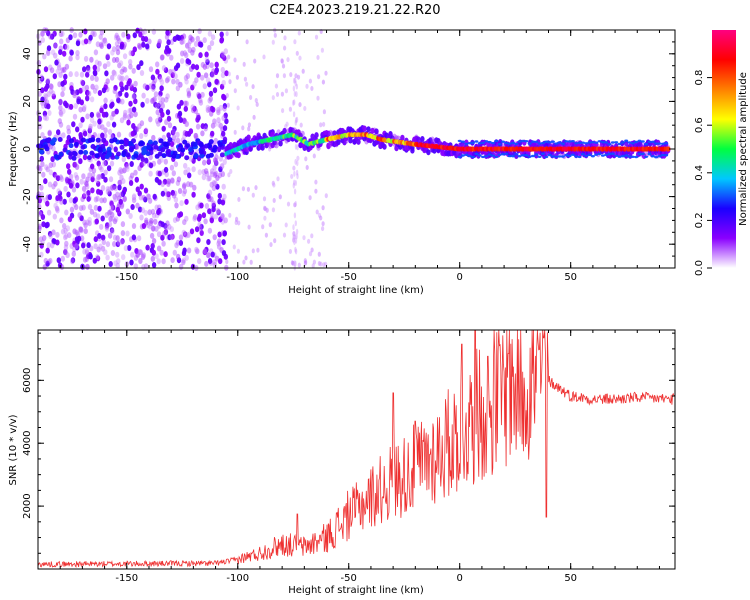 Image resolution: width=750 pixels, height=600 pixels. I want to click on spectrogram-ridge-cell, so click(668, 149).